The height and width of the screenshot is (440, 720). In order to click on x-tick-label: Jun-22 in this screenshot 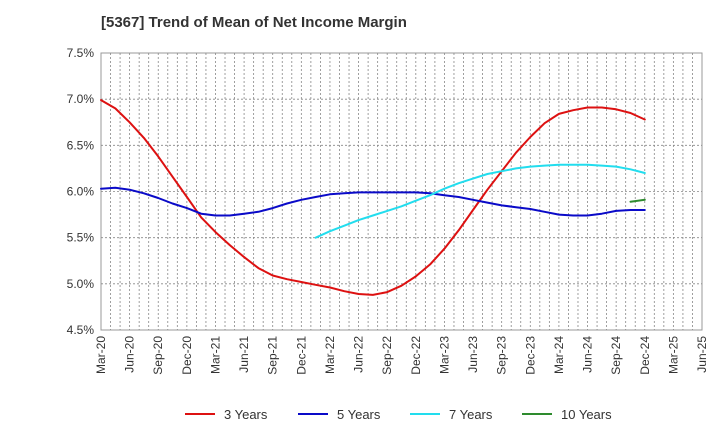, I will do `click(359, 354)`.